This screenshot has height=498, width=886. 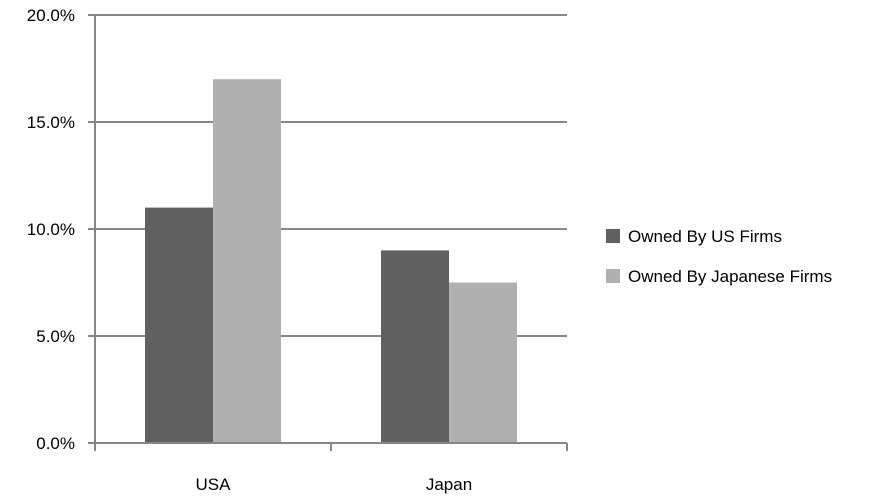 I want to click on x-category-label: Japan, so click(x=449, y=484).